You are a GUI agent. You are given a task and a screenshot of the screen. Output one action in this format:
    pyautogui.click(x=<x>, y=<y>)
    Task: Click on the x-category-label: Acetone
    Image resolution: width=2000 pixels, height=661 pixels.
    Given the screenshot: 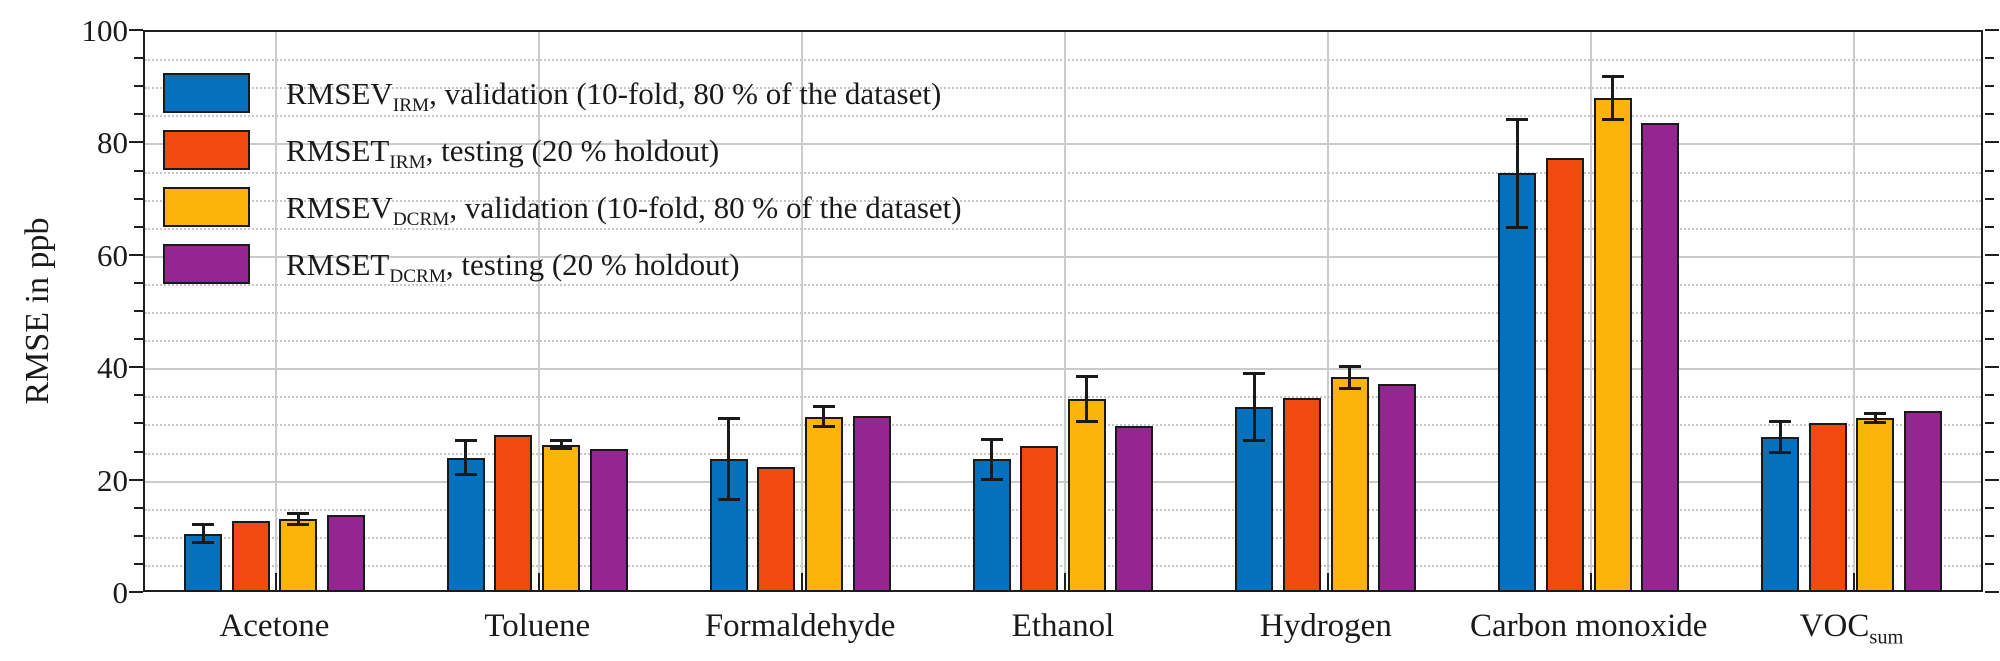 What is the action you would take?
    pyautogui.click(x=274, y=626)
    